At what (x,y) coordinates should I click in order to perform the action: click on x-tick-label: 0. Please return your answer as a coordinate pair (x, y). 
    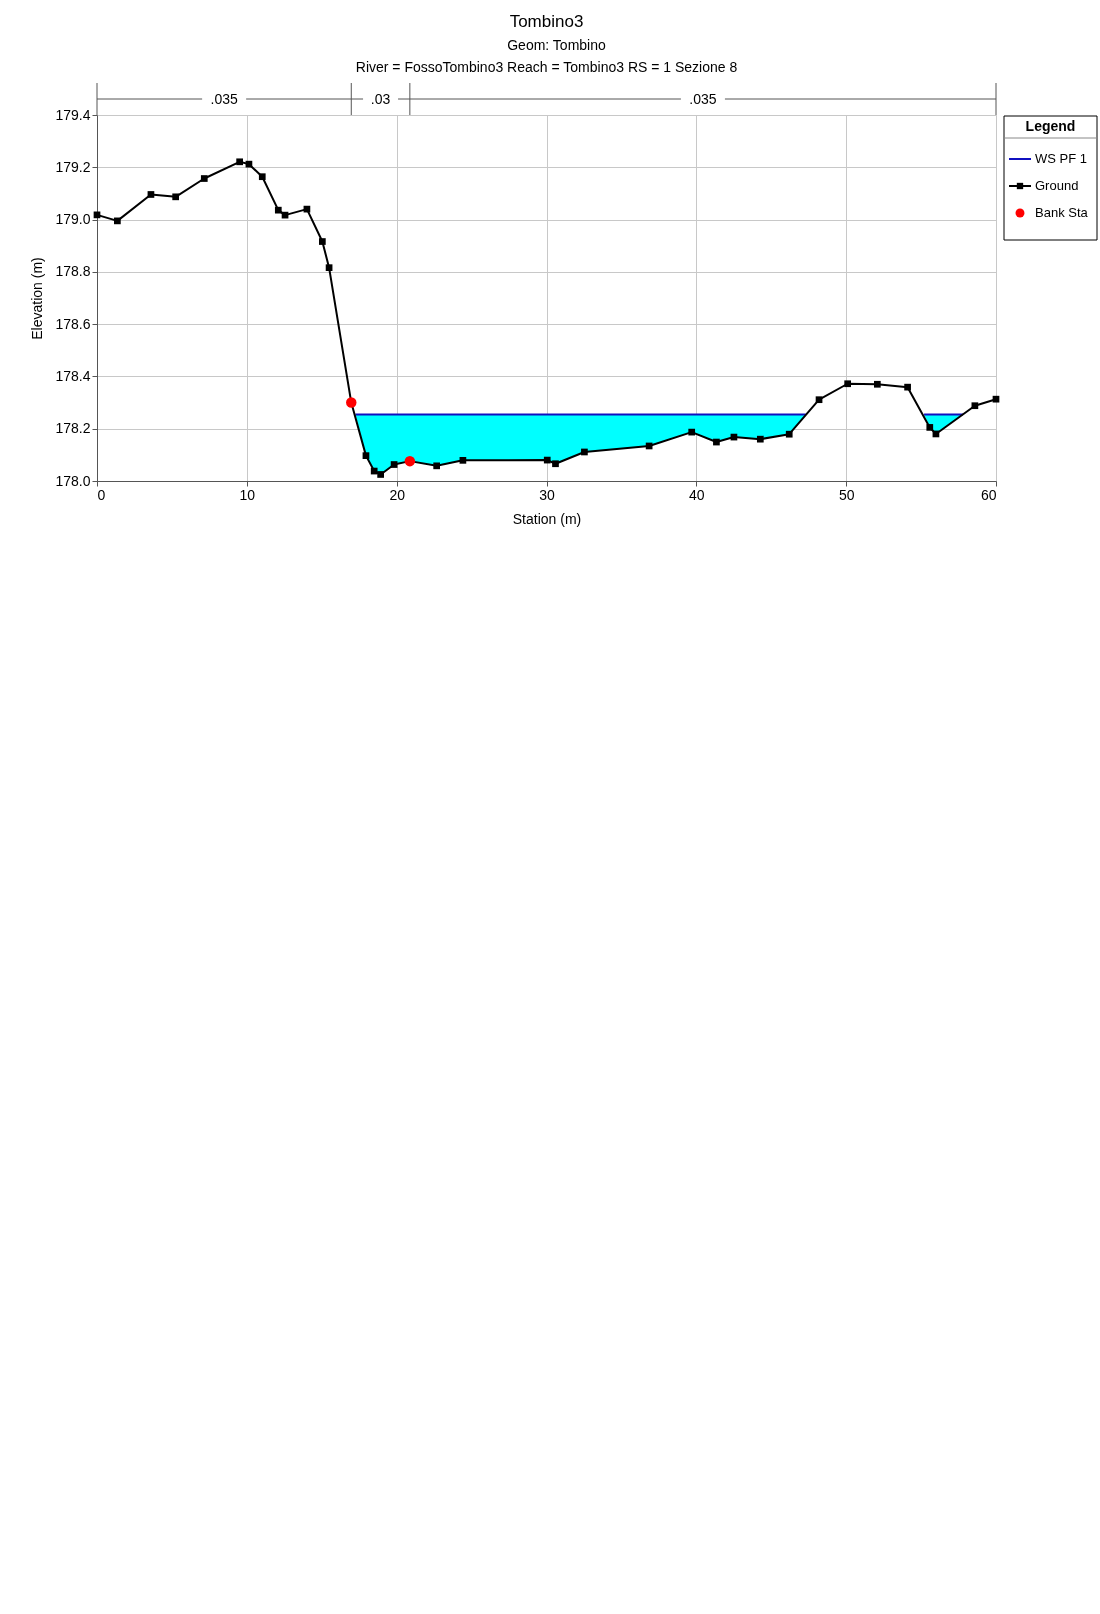
    Looking at the image, I should click on (101, 494).